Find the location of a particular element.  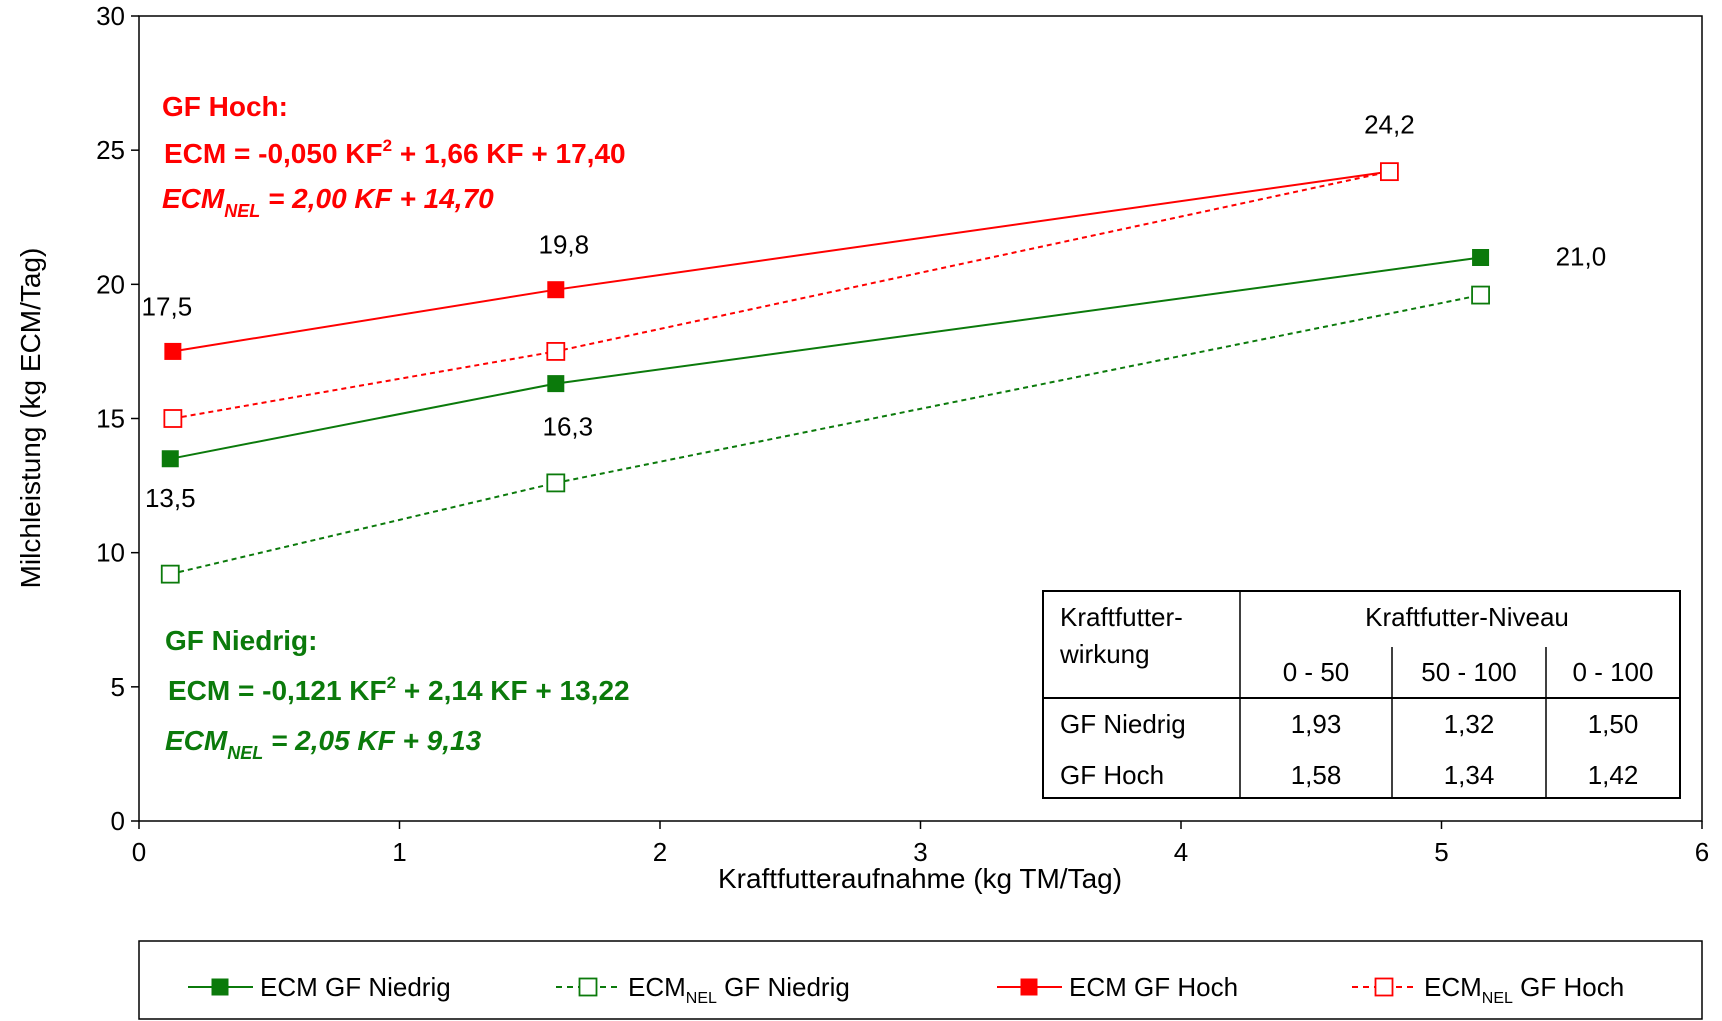

data-label: 16,3 is located at coordinates (567, 427).